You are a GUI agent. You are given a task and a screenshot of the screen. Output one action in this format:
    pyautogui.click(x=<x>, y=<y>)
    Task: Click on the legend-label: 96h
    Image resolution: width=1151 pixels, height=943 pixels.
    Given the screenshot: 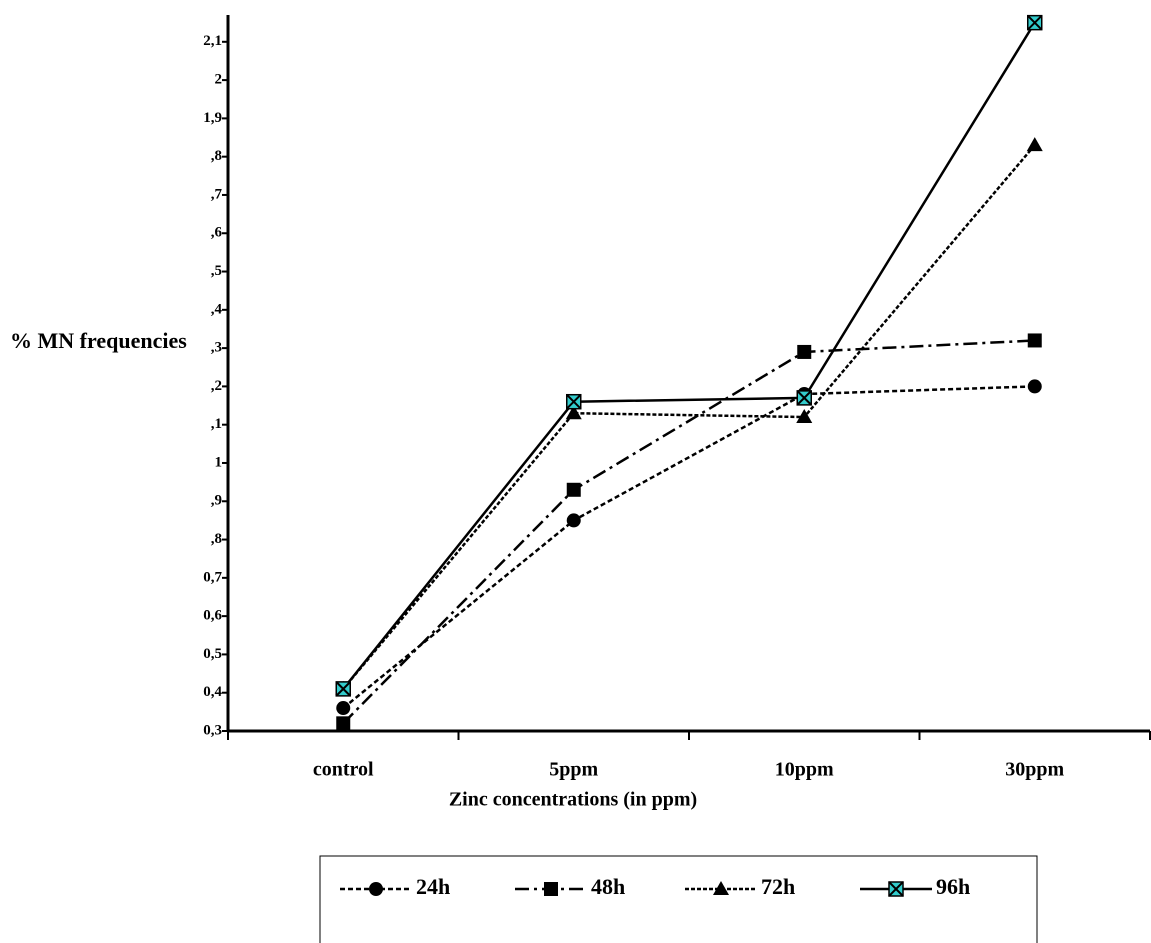 What is the action you would take?
    pyautogui.click(x=953, y=886)
    